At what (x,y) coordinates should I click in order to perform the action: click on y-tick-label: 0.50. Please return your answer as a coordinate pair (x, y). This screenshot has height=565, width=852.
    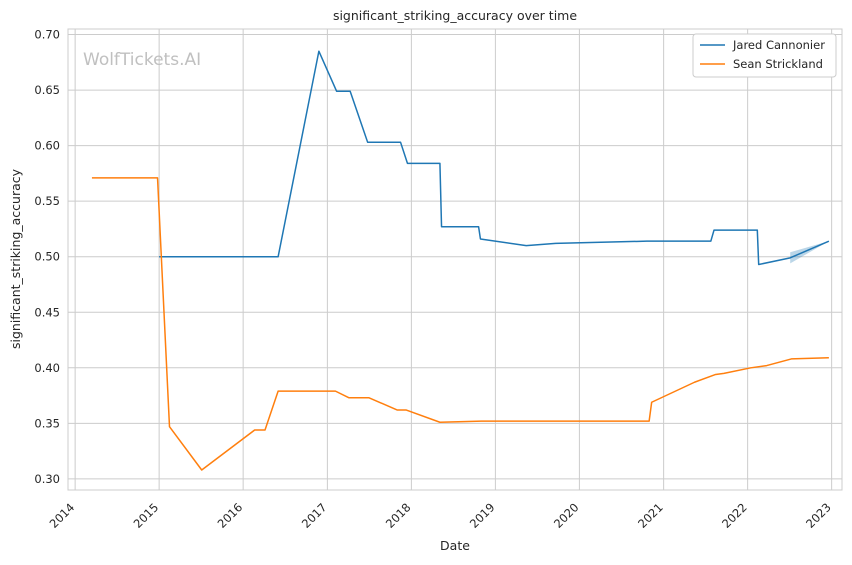
    Looking at the image, I should click on (47, 257).